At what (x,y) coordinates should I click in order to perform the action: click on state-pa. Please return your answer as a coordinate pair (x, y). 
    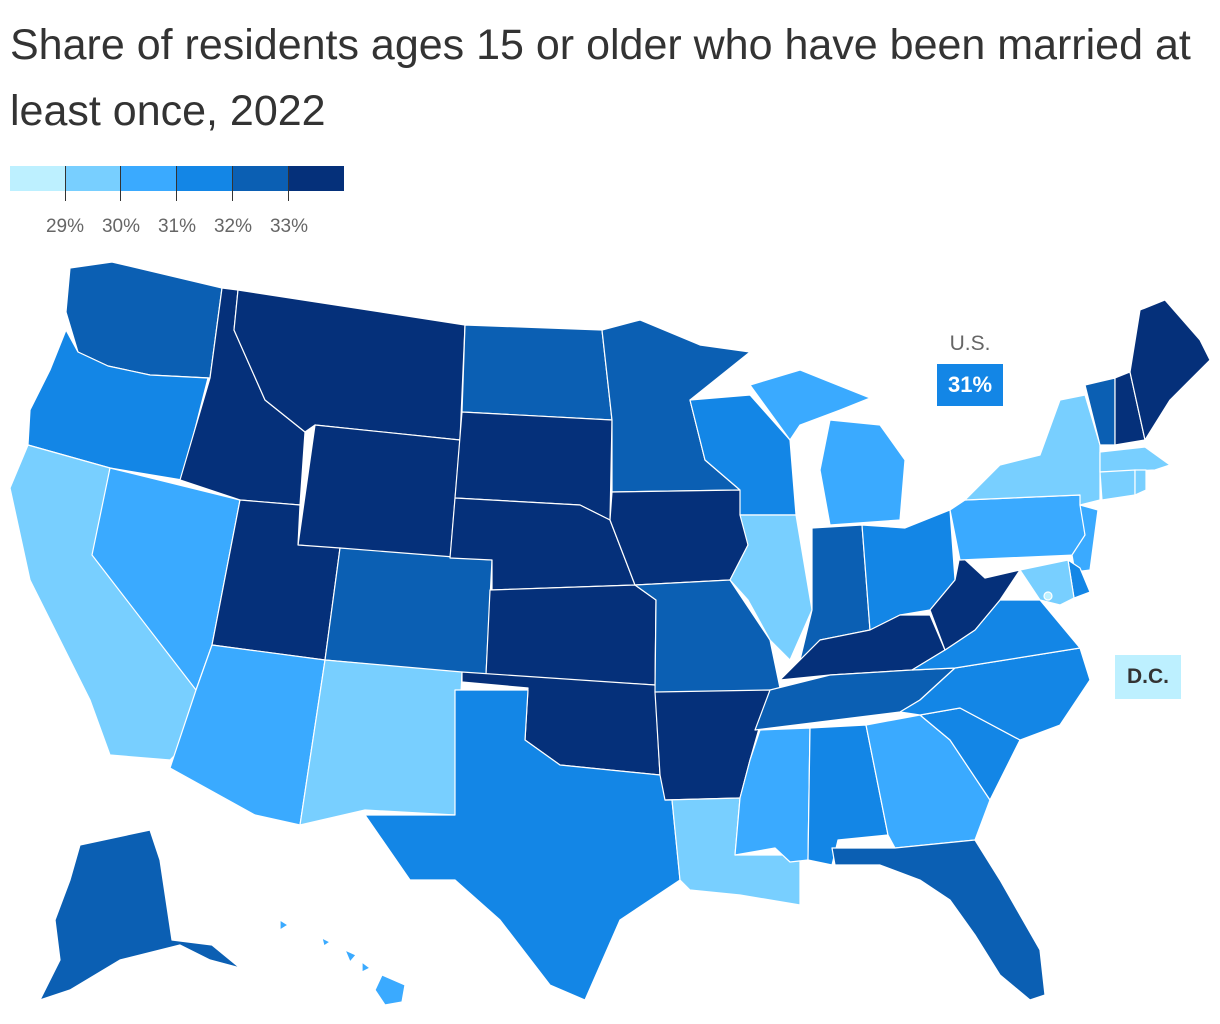
    Looking at the image, I should click on (1017, 527).